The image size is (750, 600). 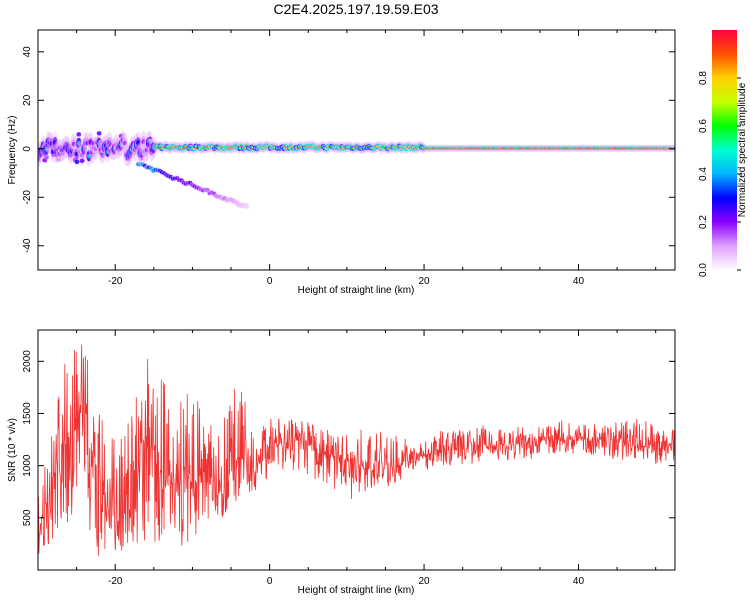 I want to click on snr-ylabel: SNR (10 * v/v), so click(x=12, y=450).